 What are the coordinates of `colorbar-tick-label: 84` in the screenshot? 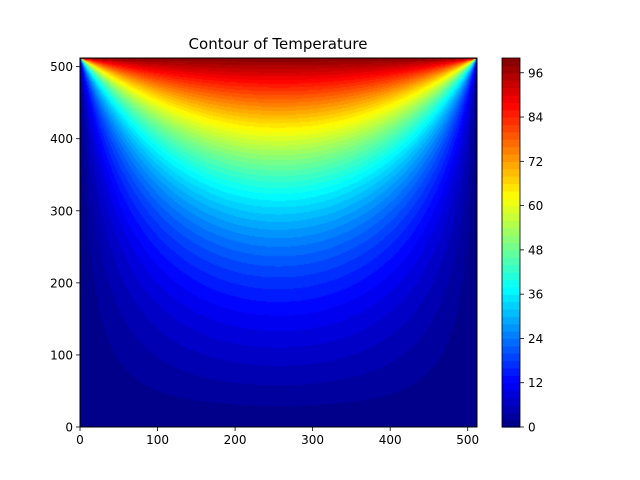 It's located at (535, 118).